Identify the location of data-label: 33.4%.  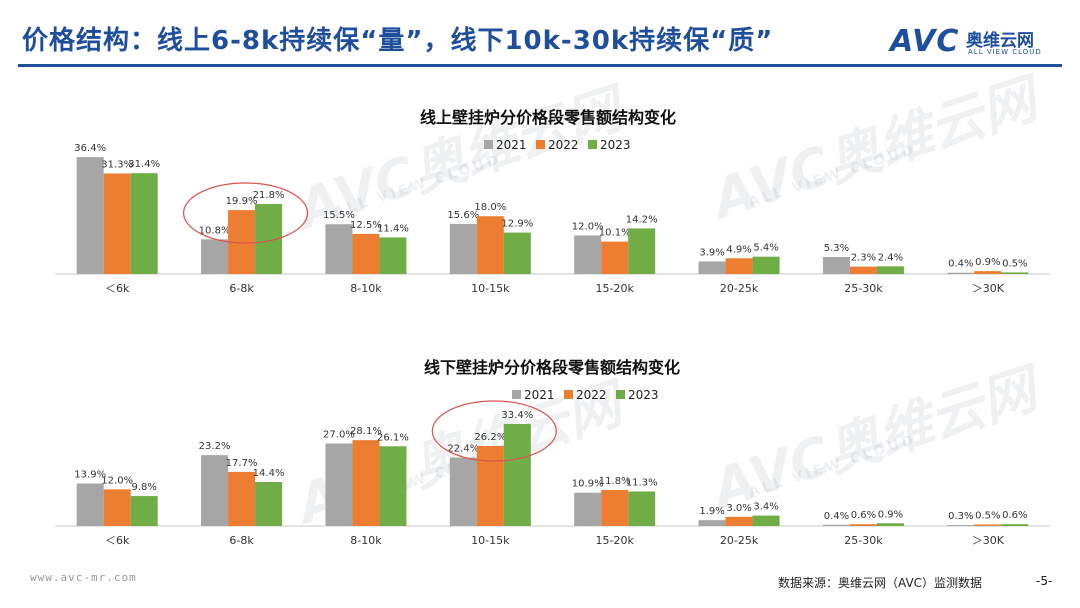
(517, 415).